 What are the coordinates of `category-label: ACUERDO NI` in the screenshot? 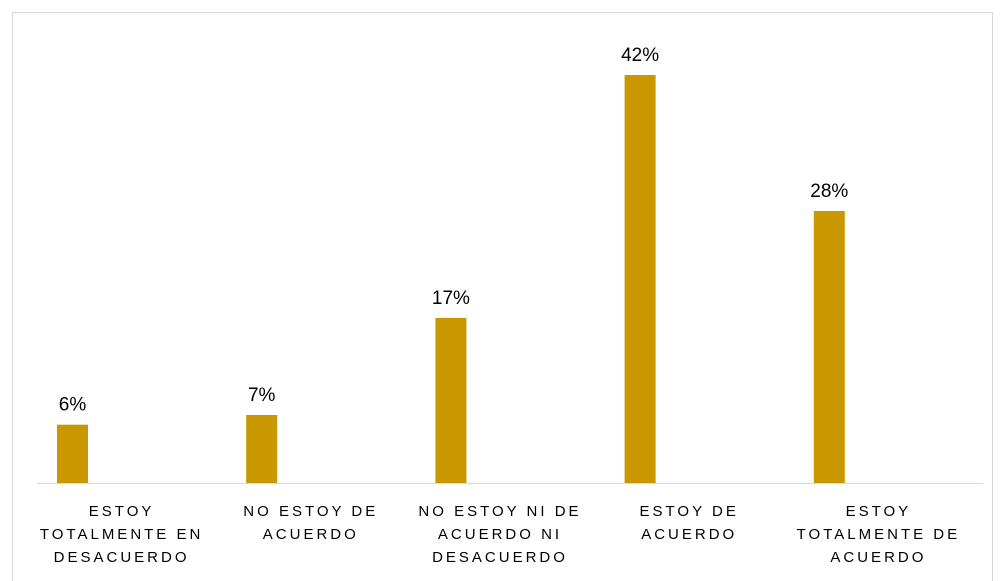 It's located at (500, 534).